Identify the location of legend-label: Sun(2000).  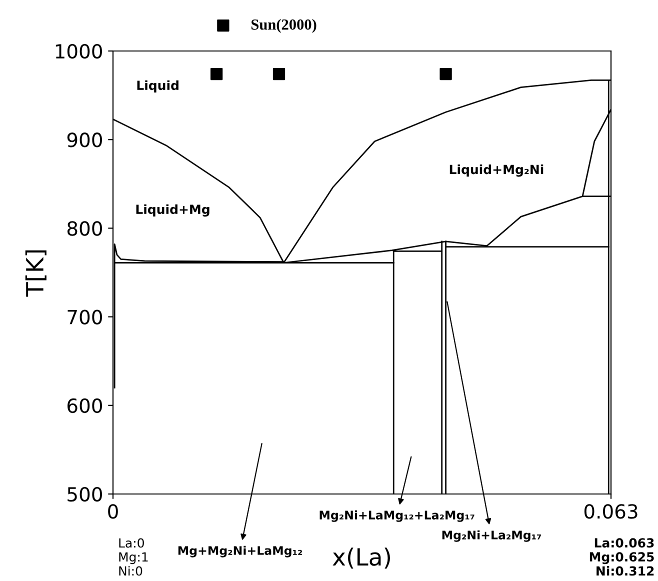
(283, 25).